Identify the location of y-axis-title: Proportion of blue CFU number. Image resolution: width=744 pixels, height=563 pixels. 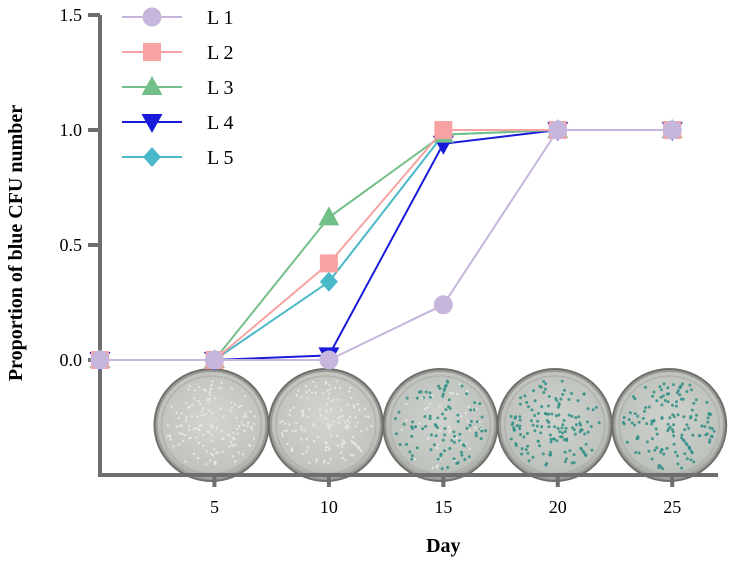
(16, 243).